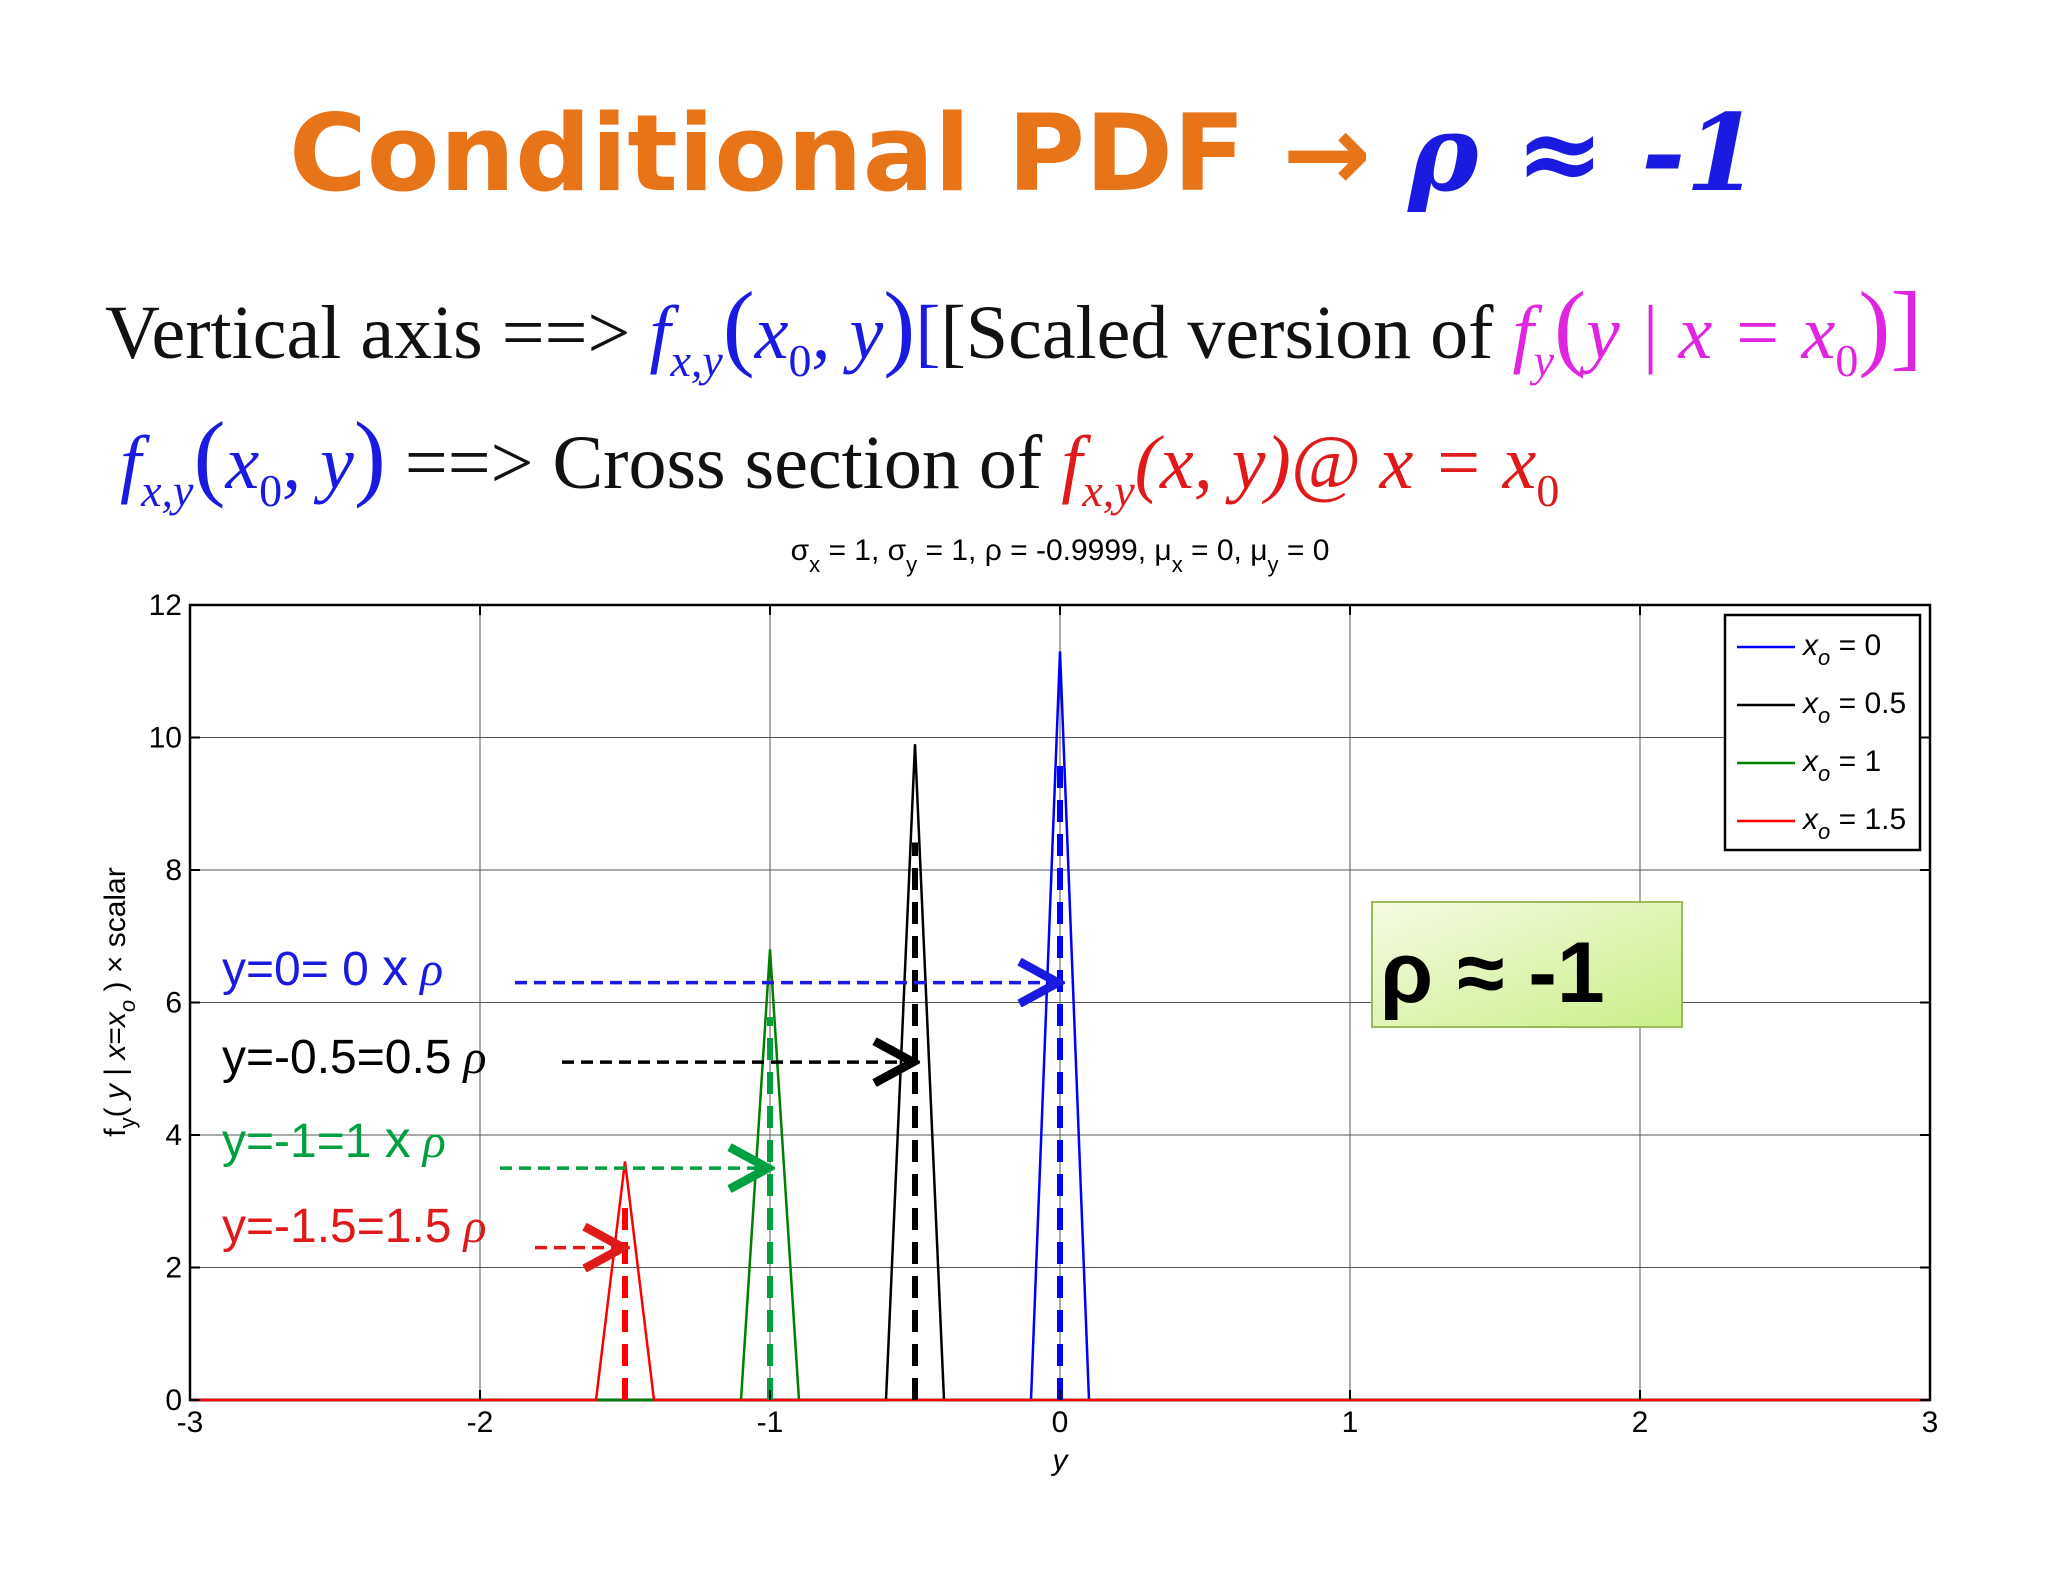 The image size is (2048, 1582). Describe the element at coordinates (1710, 333) in the screenshot. I see `eq1-cond: y | x = x` at that location.